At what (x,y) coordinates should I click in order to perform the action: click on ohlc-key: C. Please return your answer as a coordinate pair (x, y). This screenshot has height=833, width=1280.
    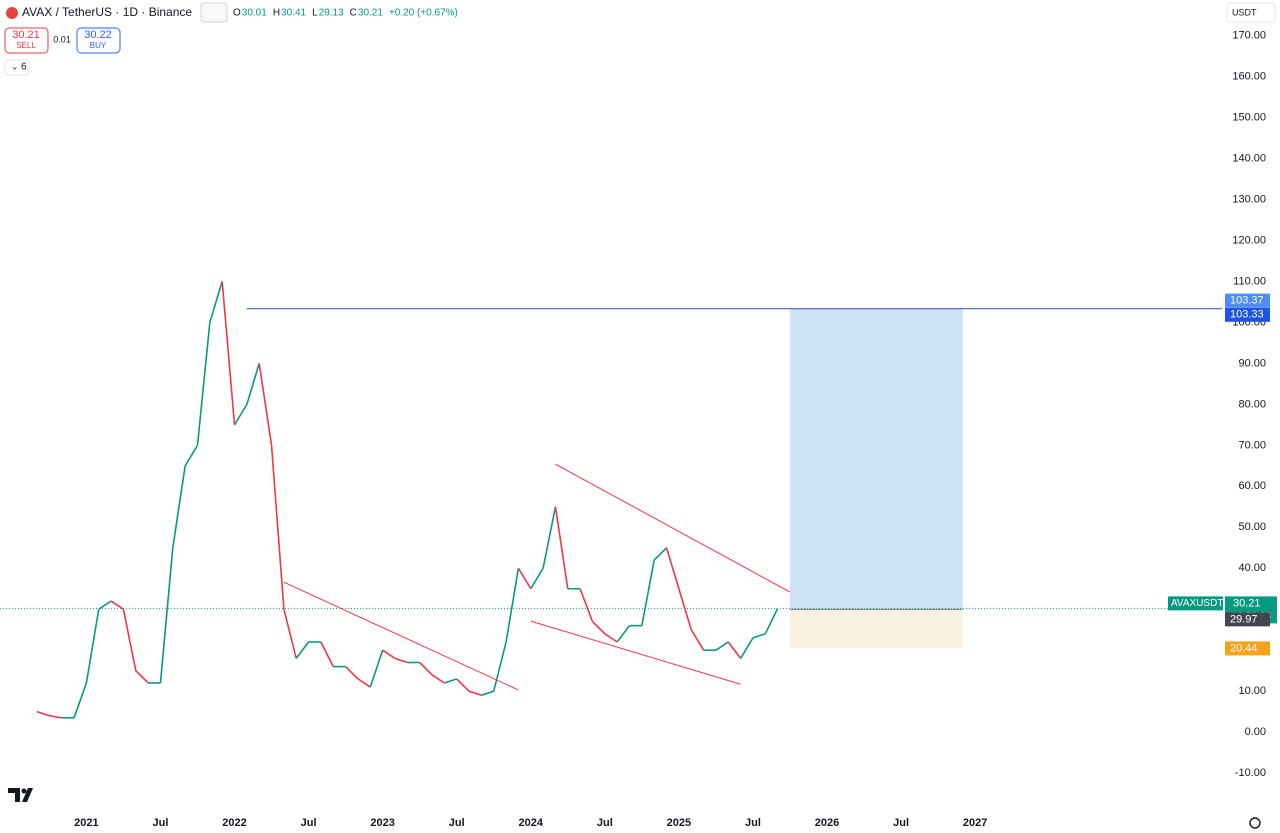
    Looking at the image, I should click on (353, 13).